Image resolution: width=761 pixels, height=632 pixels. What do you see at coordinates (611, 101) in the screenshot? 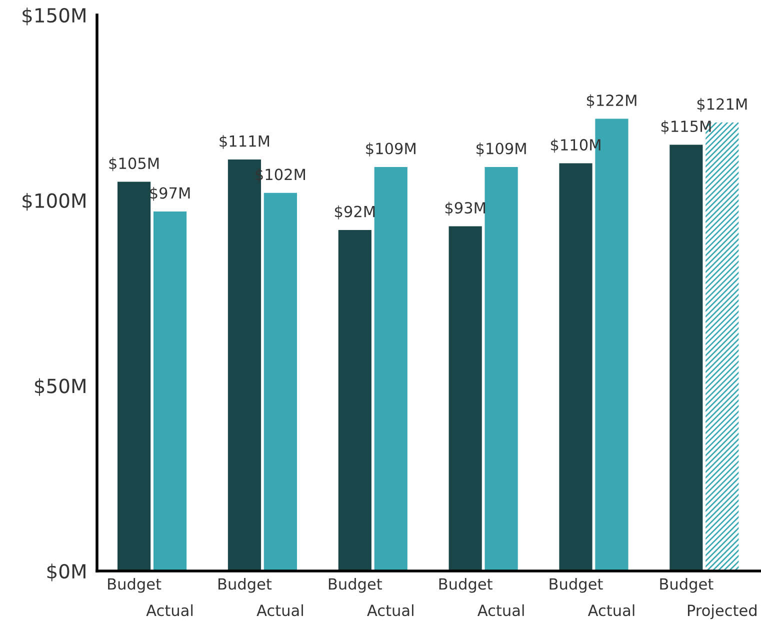
I see `data-label: $122M` at bounding box center [611, 101].